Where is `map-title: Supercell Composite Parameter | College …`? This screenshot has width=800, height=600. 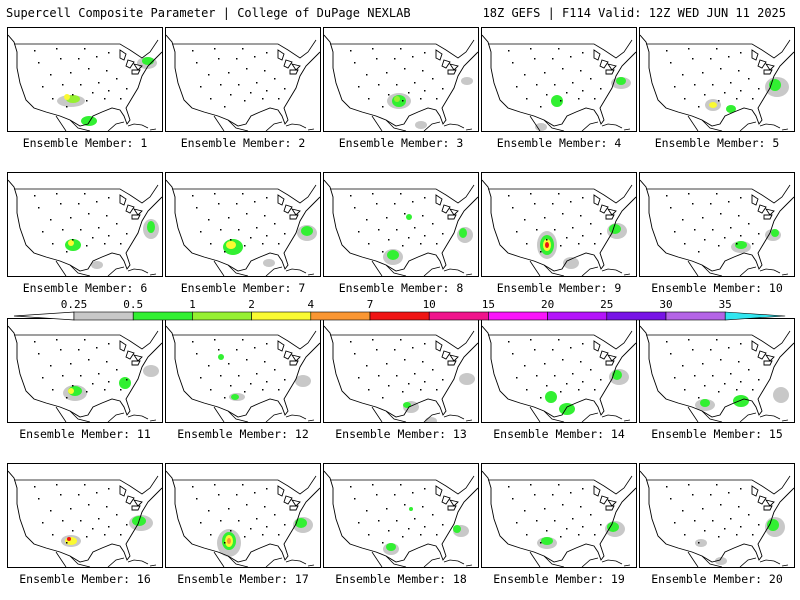 map-title: Supercell Composite Parameter | College … is located at coordinates (208, 13).